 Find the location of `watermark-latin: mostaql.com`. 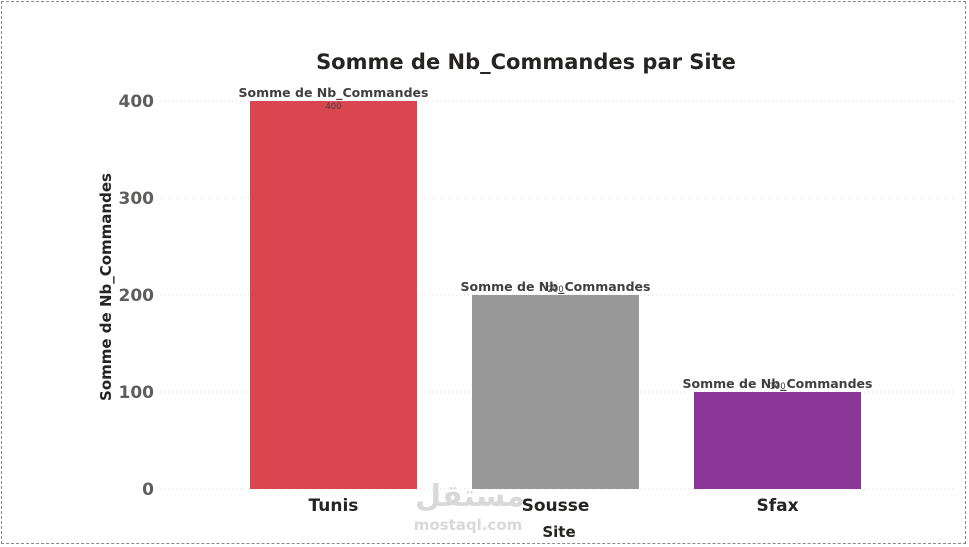

watermark-latin: mostaql.com is located at coordinates (468, 525).